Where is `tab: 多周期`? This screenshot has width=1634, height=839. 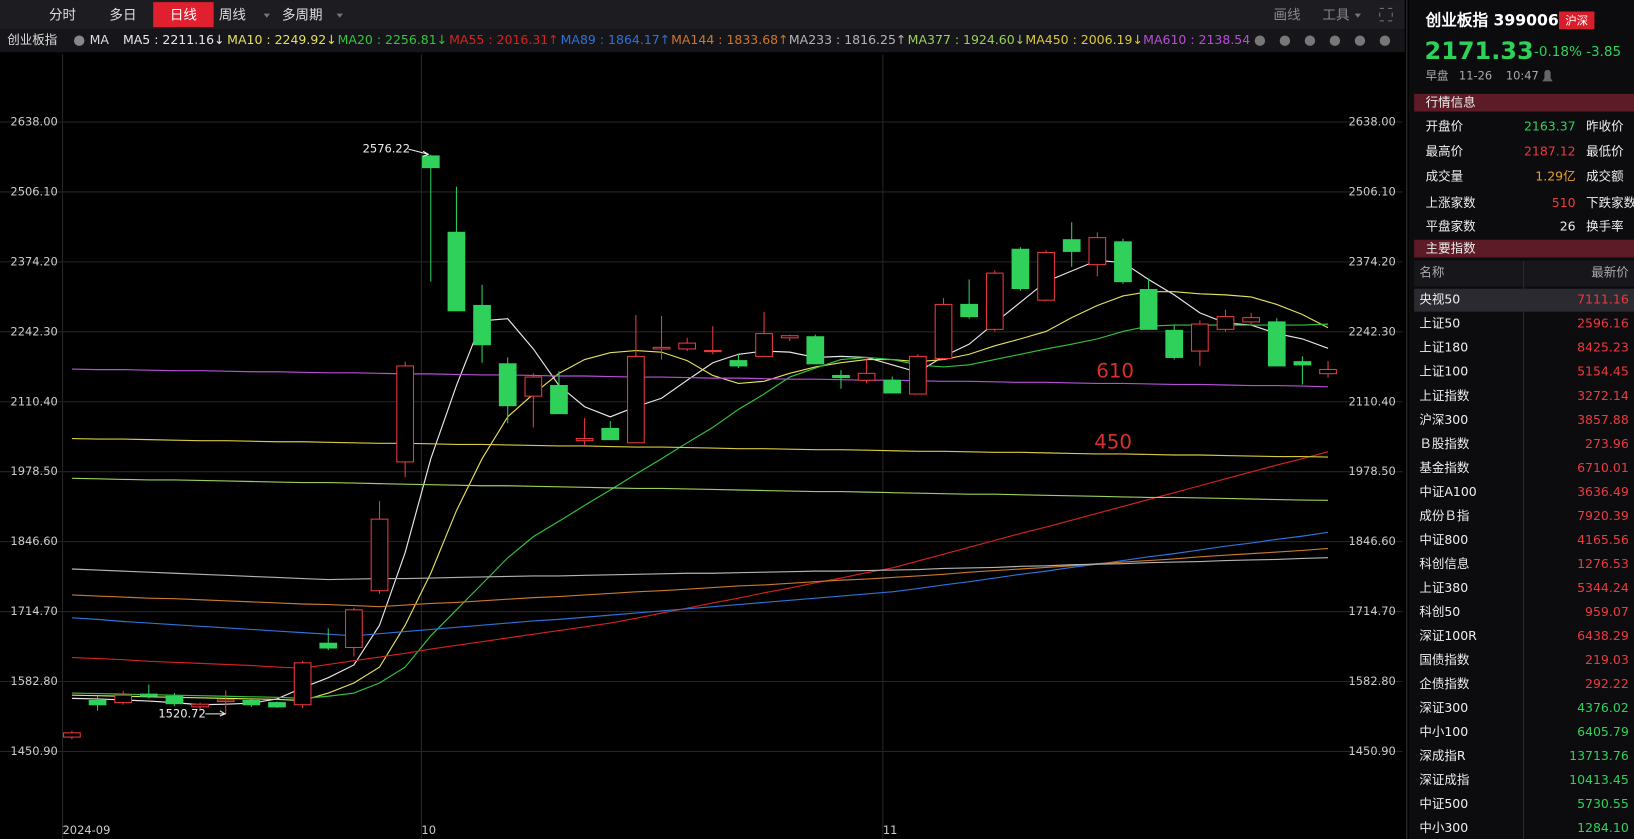
tab: 多周期 is located at coordinates (302, 15).